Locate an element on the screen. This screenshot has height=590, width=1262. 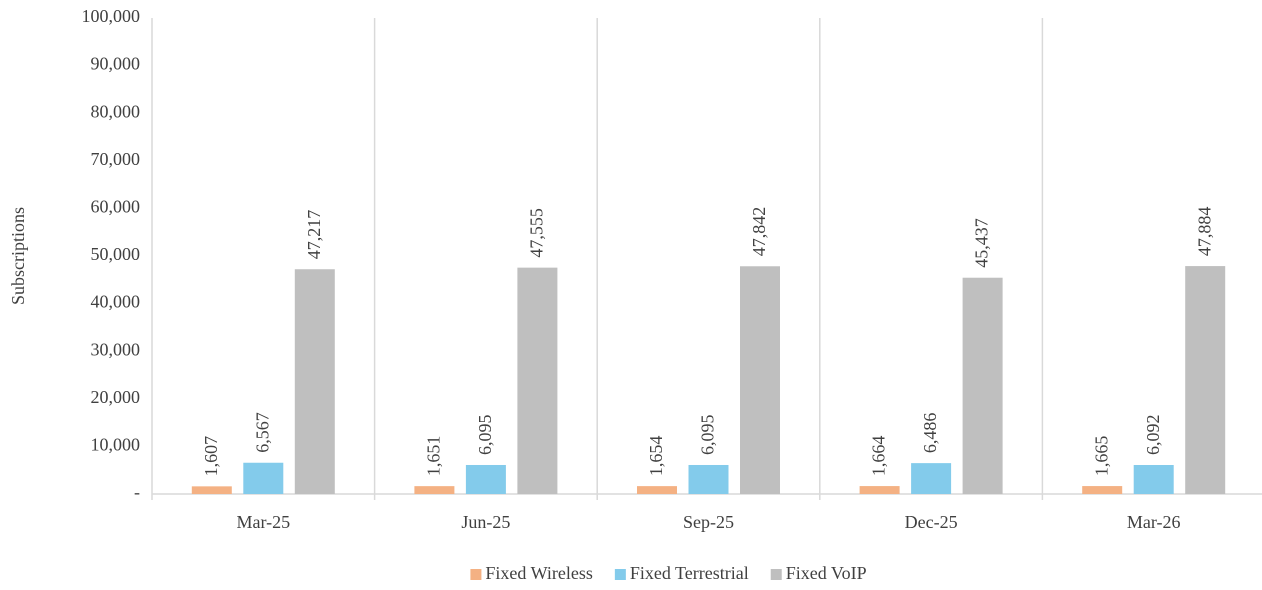
data-label: 47,217 is located at coordinates (314, 235).